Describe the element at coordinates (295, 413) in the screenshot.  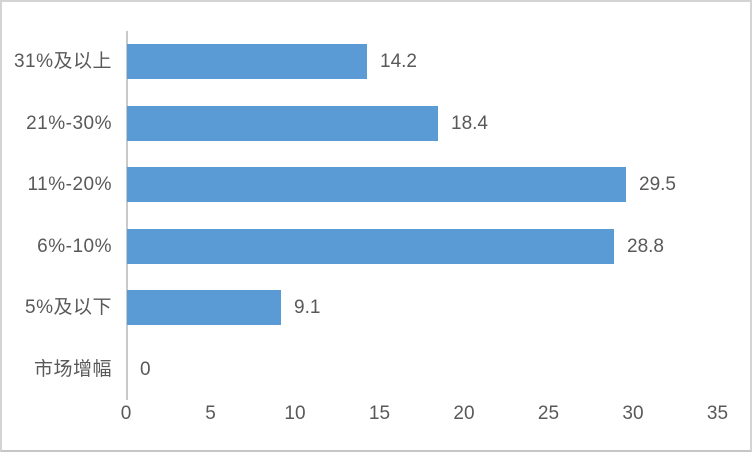
I see `x-tick-label: 10` at that location.